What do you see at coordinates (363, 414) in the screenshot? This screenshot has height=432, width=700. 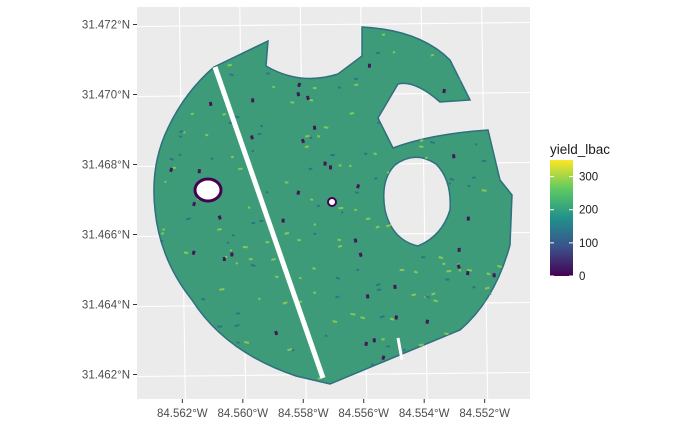 I see `x-tick-label: 84.556°W` at bounding box center [363, 414].